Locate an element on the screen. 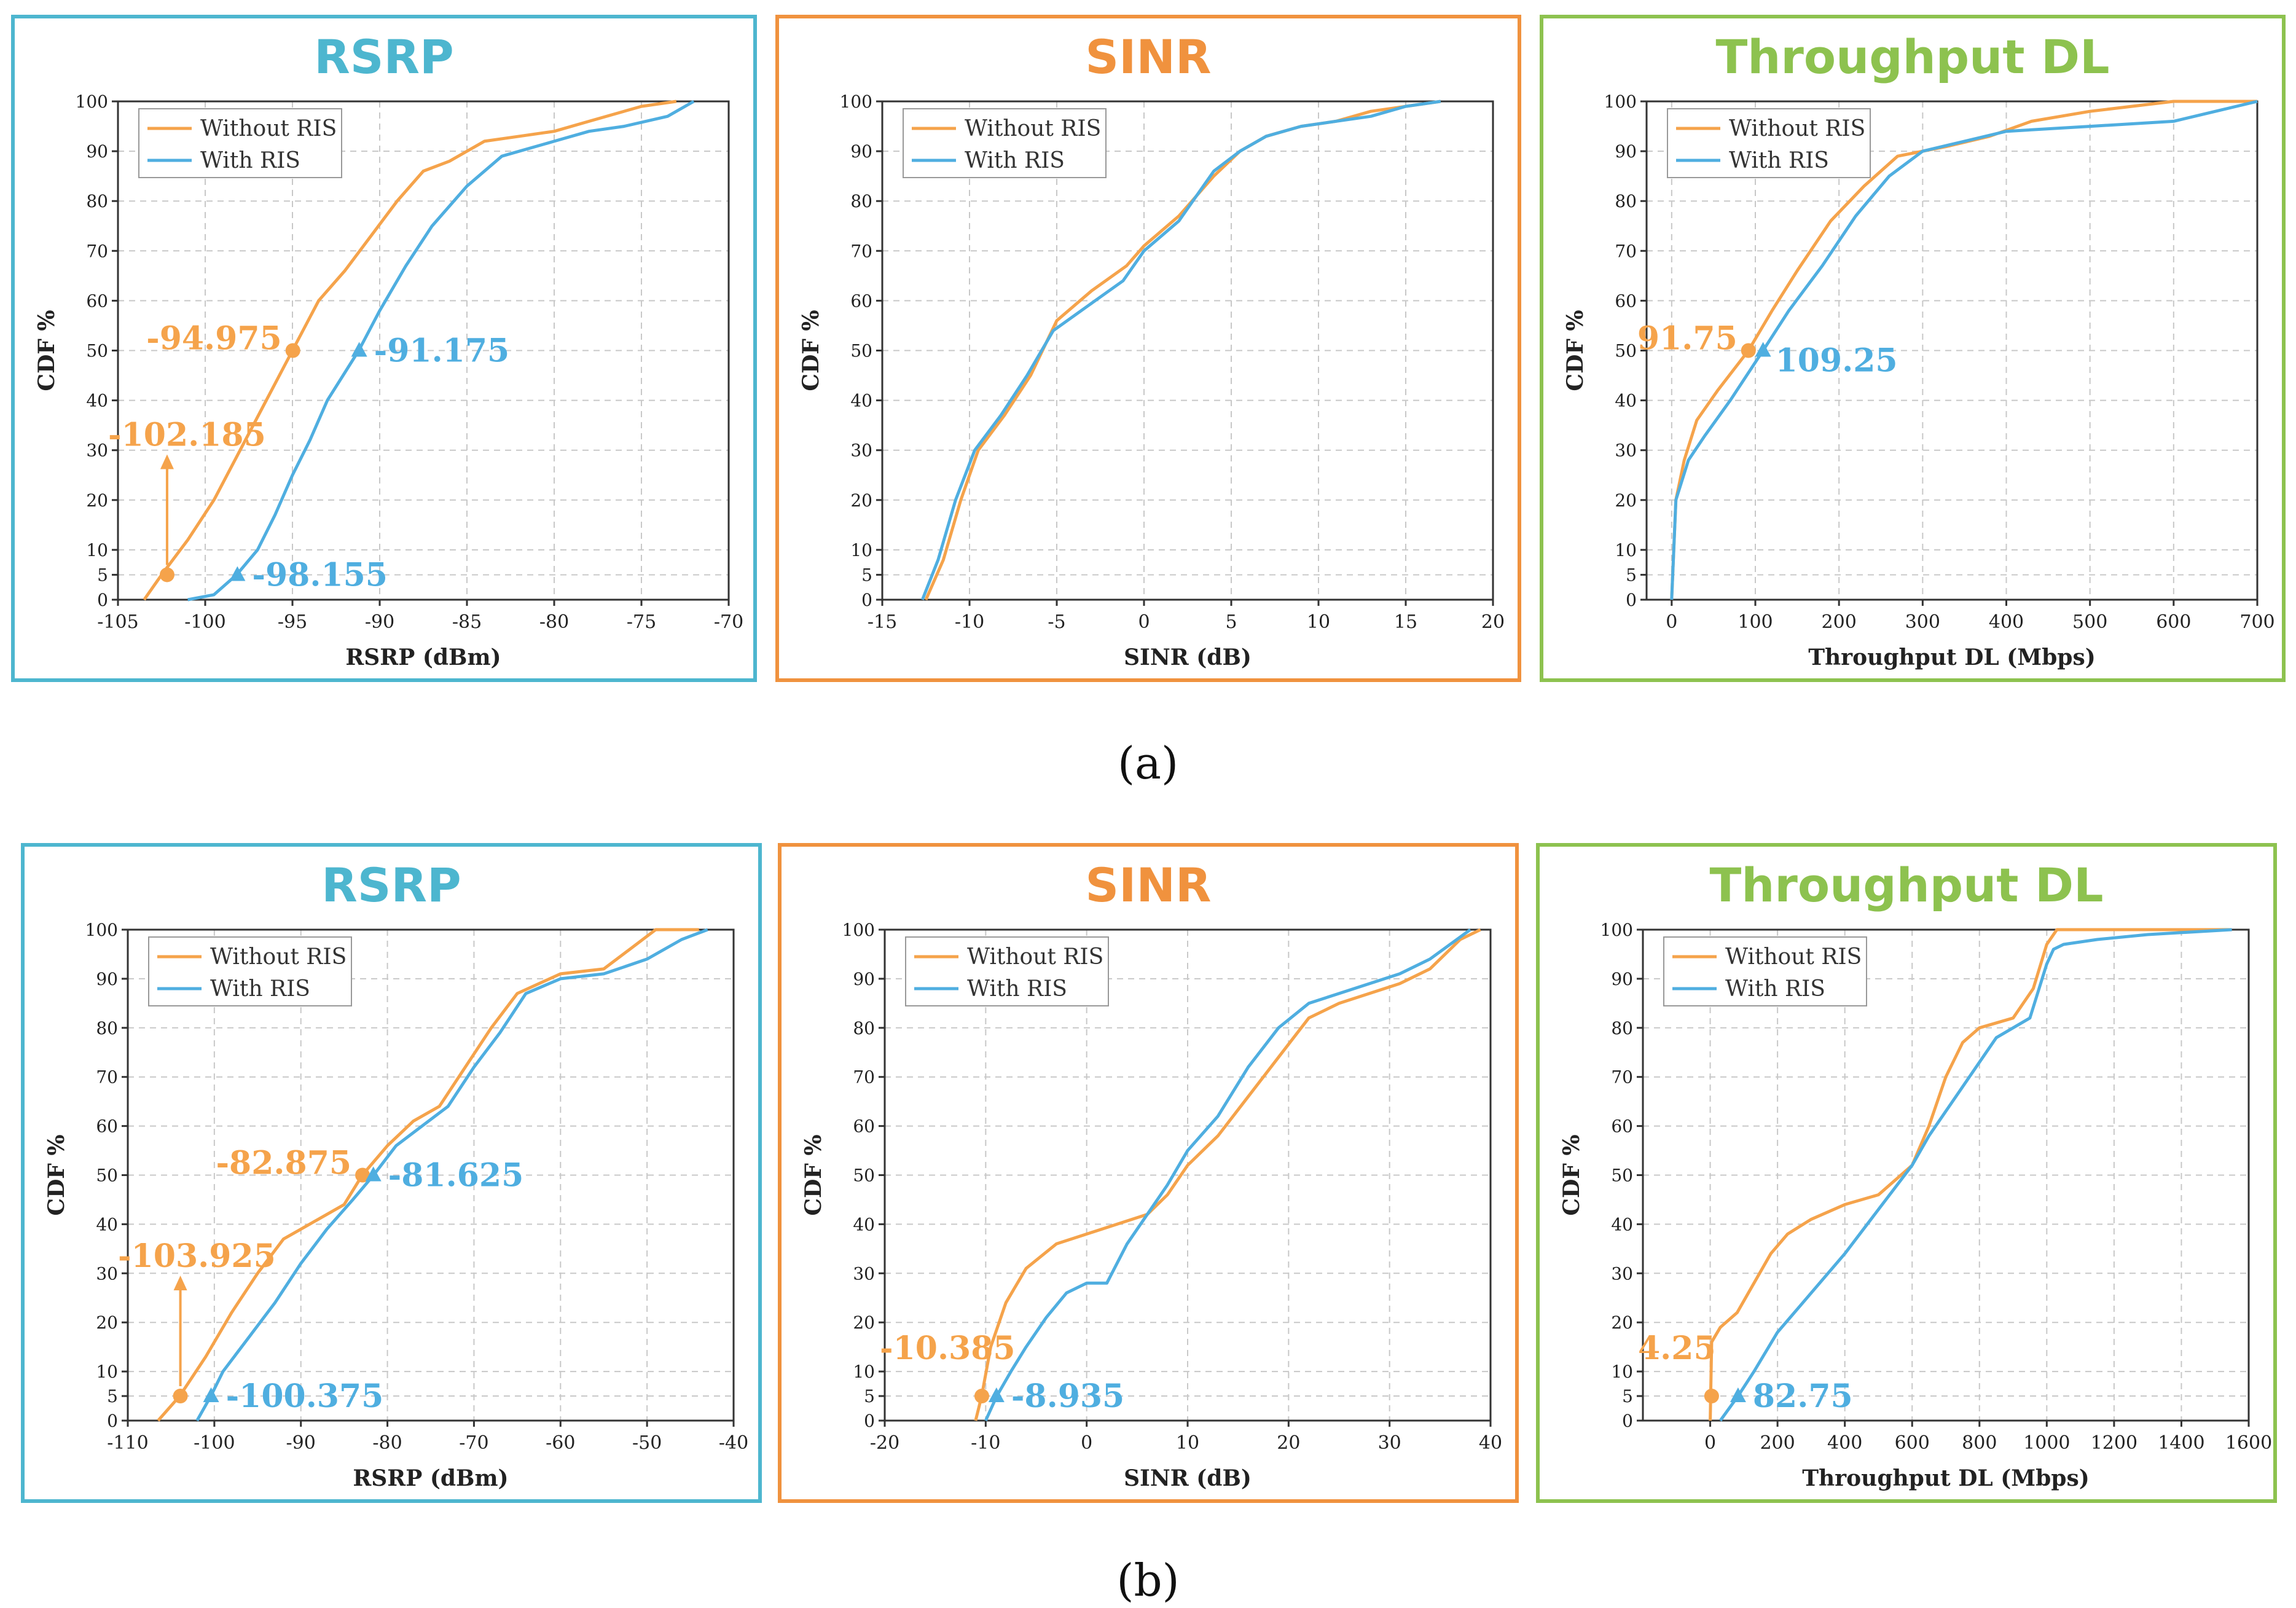 This screenshot has width=2296, height=1608. figure-label-a: (a) is located at coordinates (1148, 763).